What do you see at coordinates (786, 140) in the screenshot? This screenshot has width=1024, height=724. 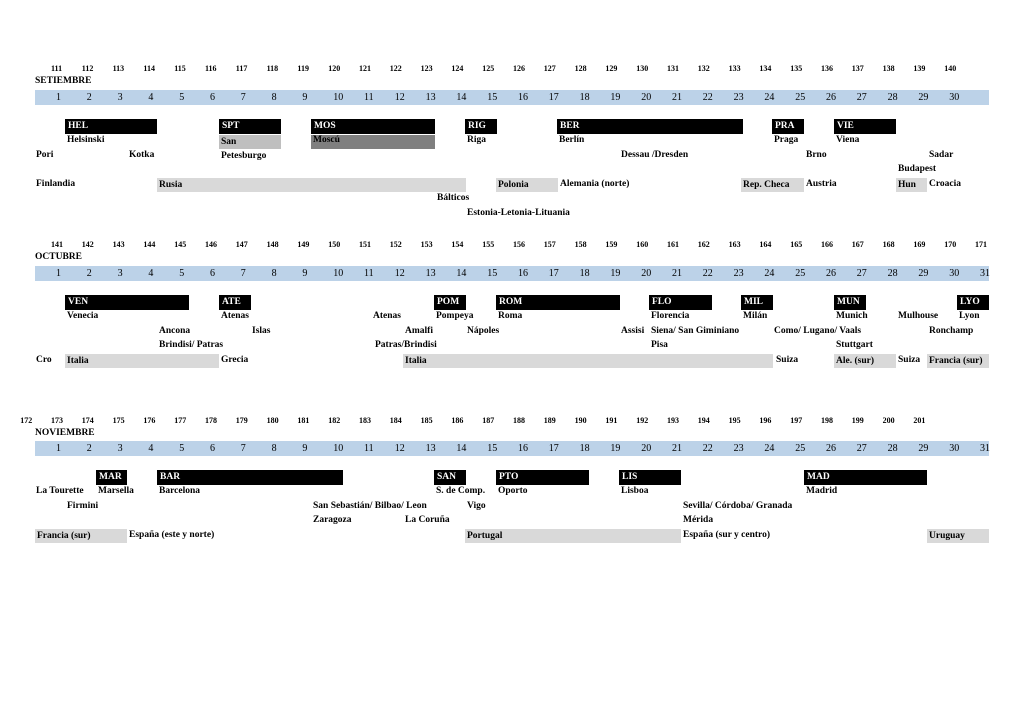 I see `city-label: Praga` at bounding box center [786, 140].